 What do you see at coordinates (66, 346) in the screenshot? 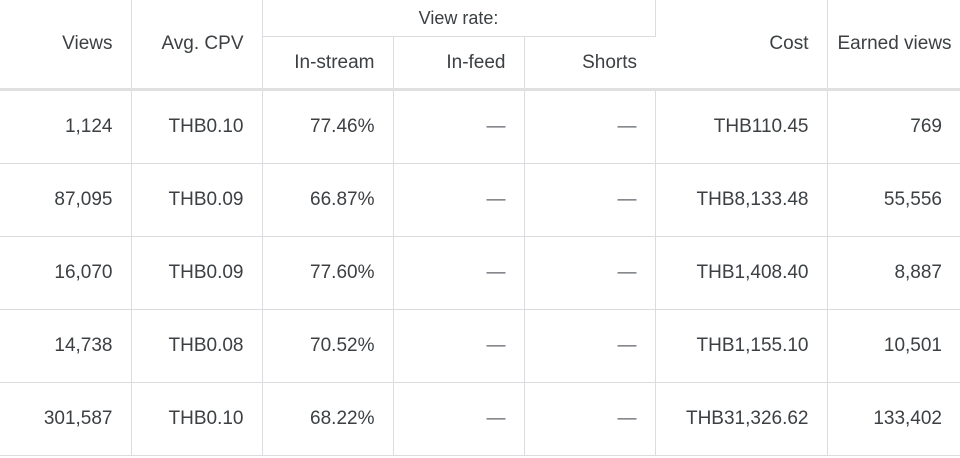
I see `cell-views: 14,738` at bounding box center [66, 346].